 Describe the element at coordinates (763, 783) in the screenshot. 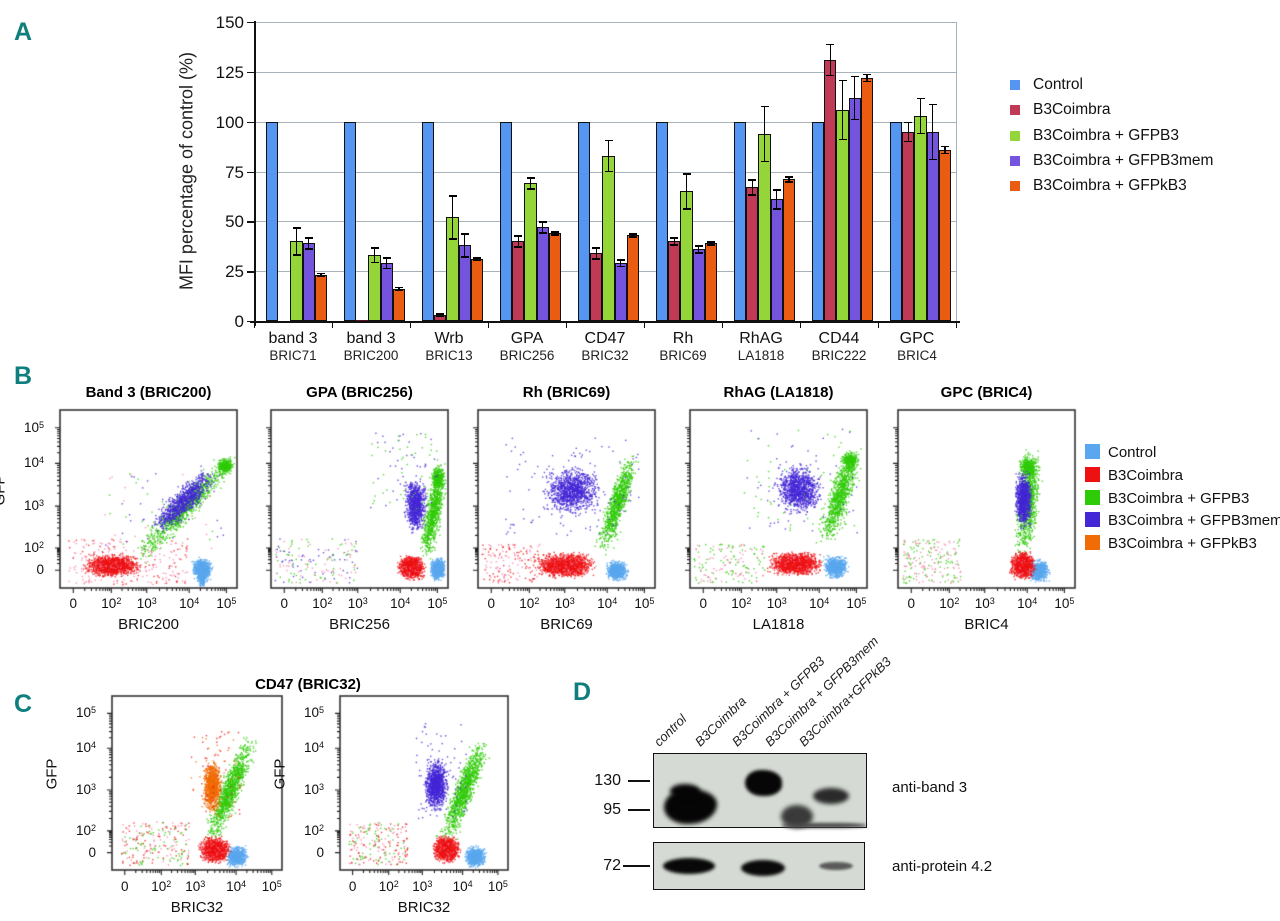

I see `band-antiband3-gfpb3` at that location.